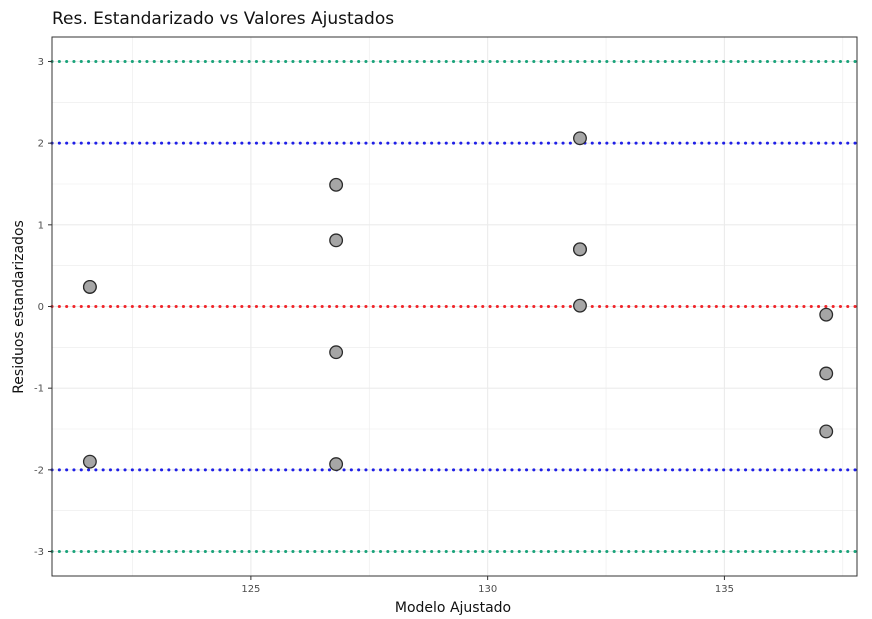  Describe the element at coordinates (39, 470) in the screenshot. I see `y-tick-label: -2` at that location.